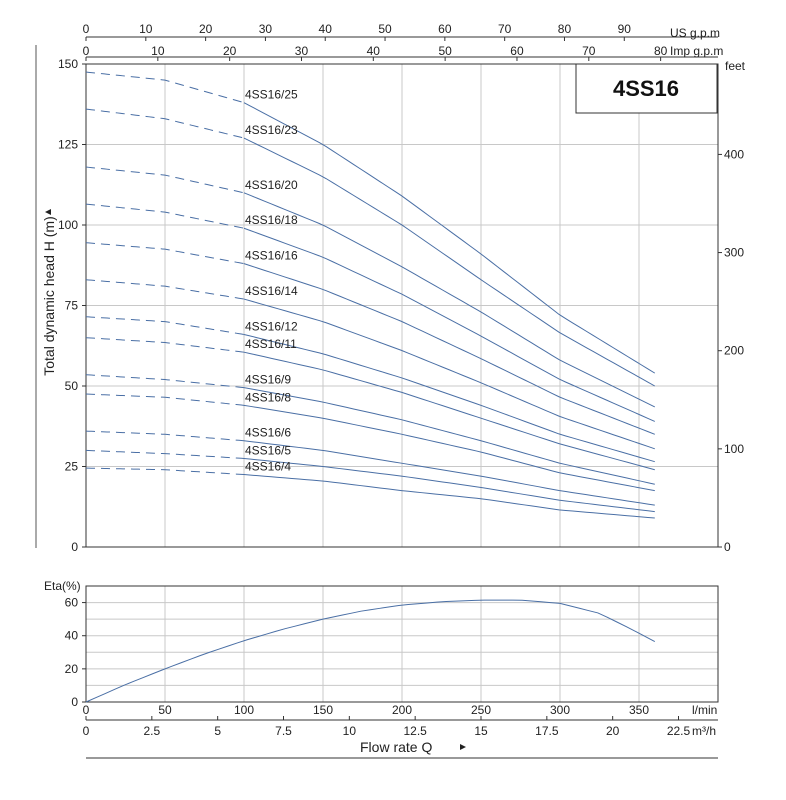 The image size is (786, 800). I want to click on impgpm-tick-label: 80, so click(661, 51).